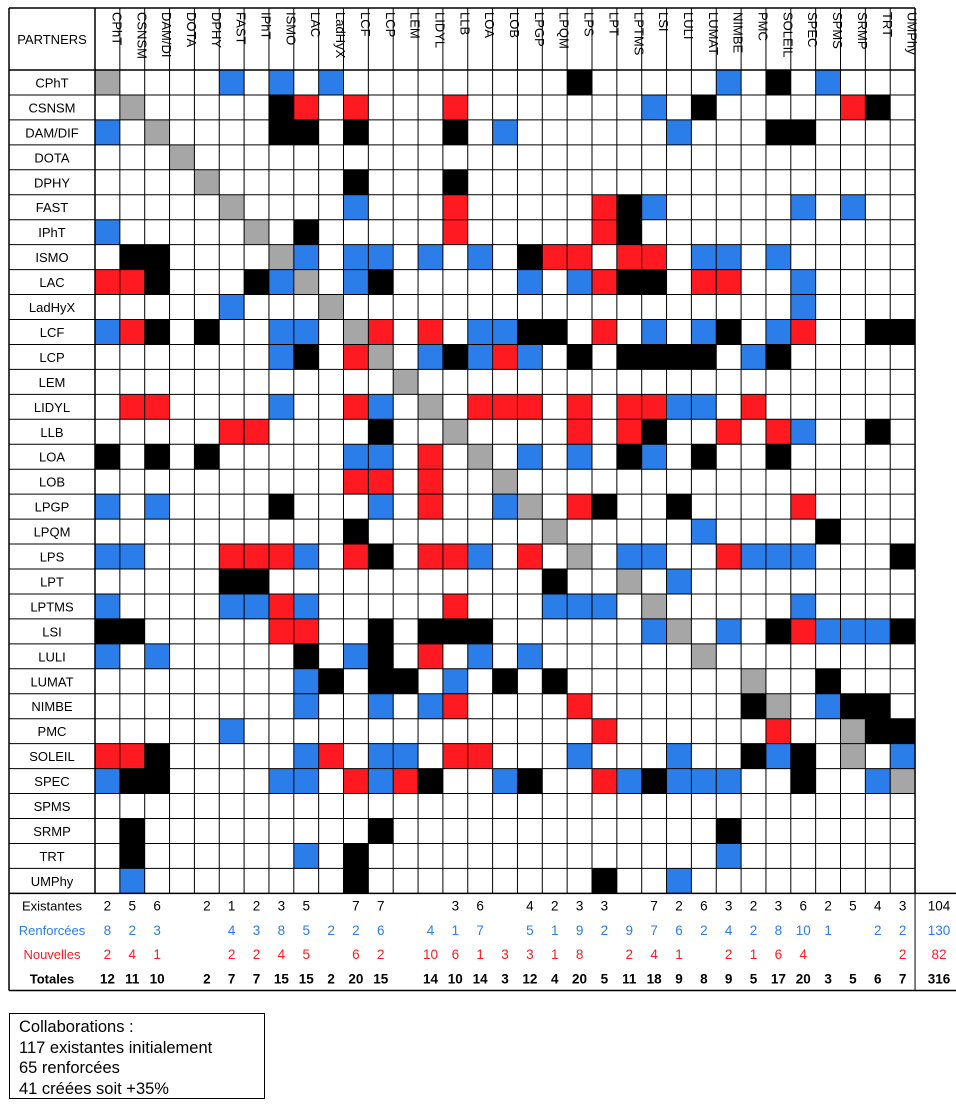 This screenshot has width=956, height=1110. What do you see at coordinates (912, 33) in the screenshot?
I see `column-label: UMPhy` at bounding box center [912, 33].